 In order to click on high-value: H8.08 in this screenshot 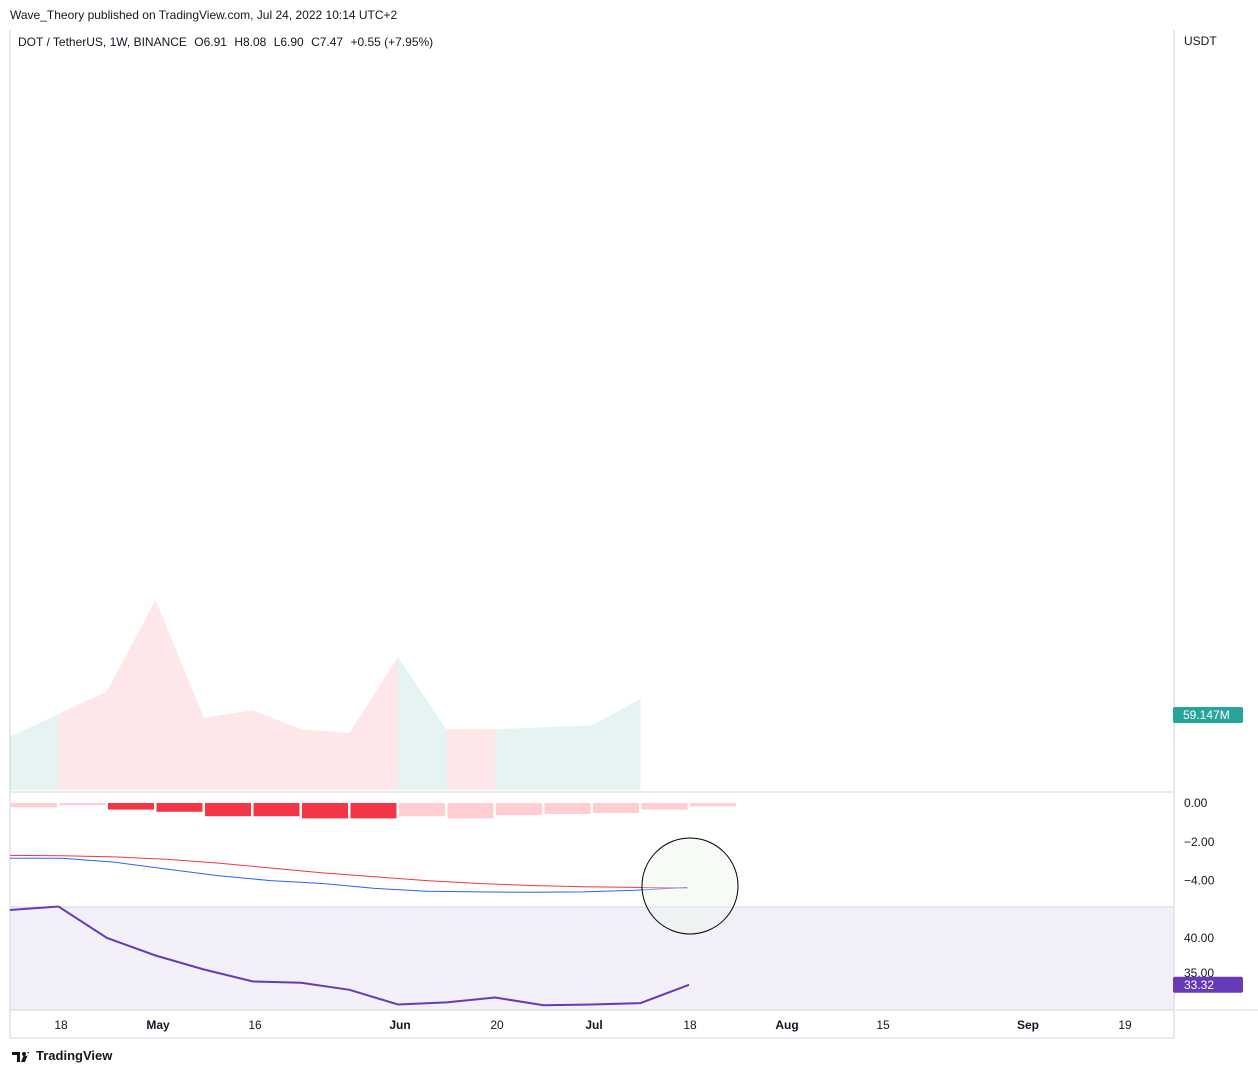, I will do `click(250, 42)`.